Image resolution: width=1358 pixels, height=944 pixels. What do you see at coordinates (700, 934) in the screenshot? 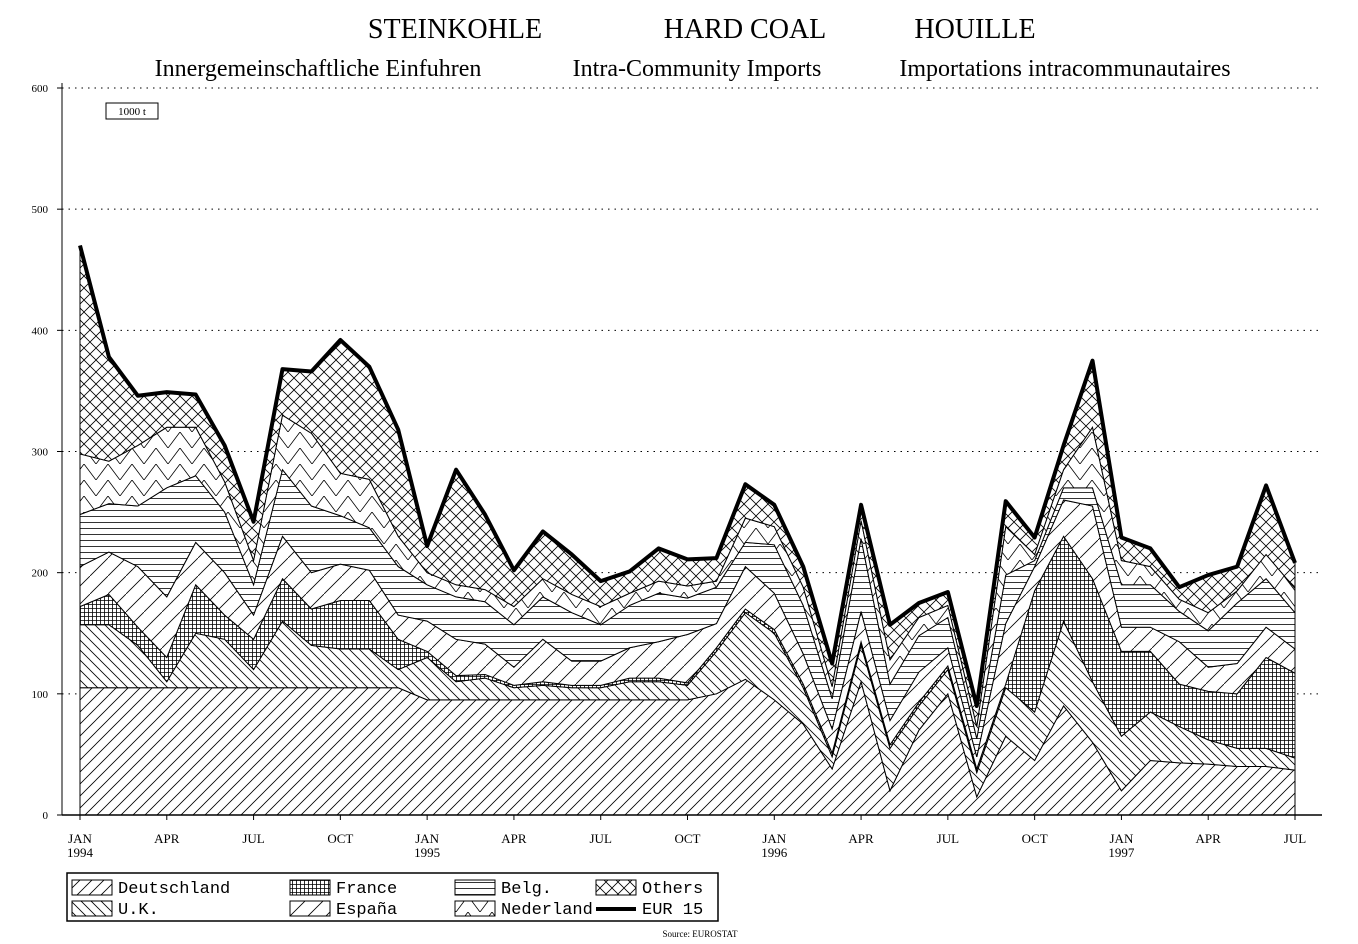
I see `source: Source: EUROSTAT` at bounding box center [700, 934].